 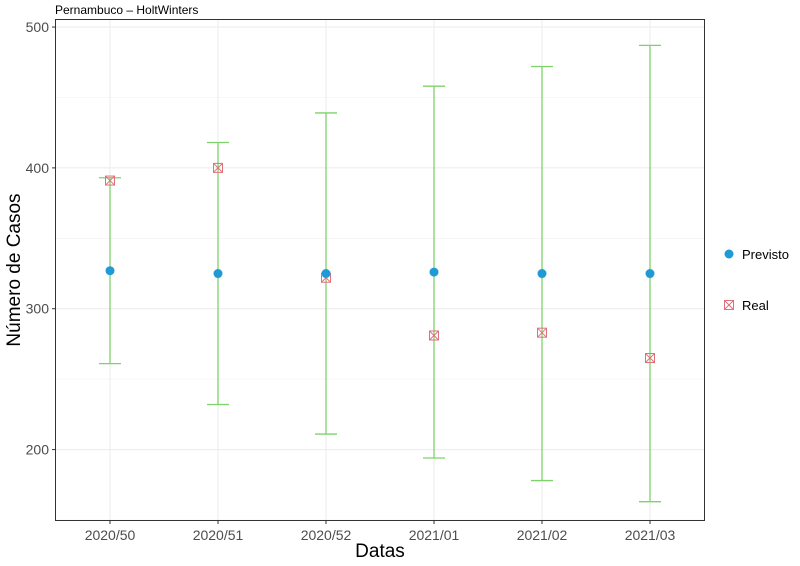 What do you see at coordinates (14, 269) in the screenshot?
I see `y-axis-label: Número de Casos` at bounding box center [14, 269].